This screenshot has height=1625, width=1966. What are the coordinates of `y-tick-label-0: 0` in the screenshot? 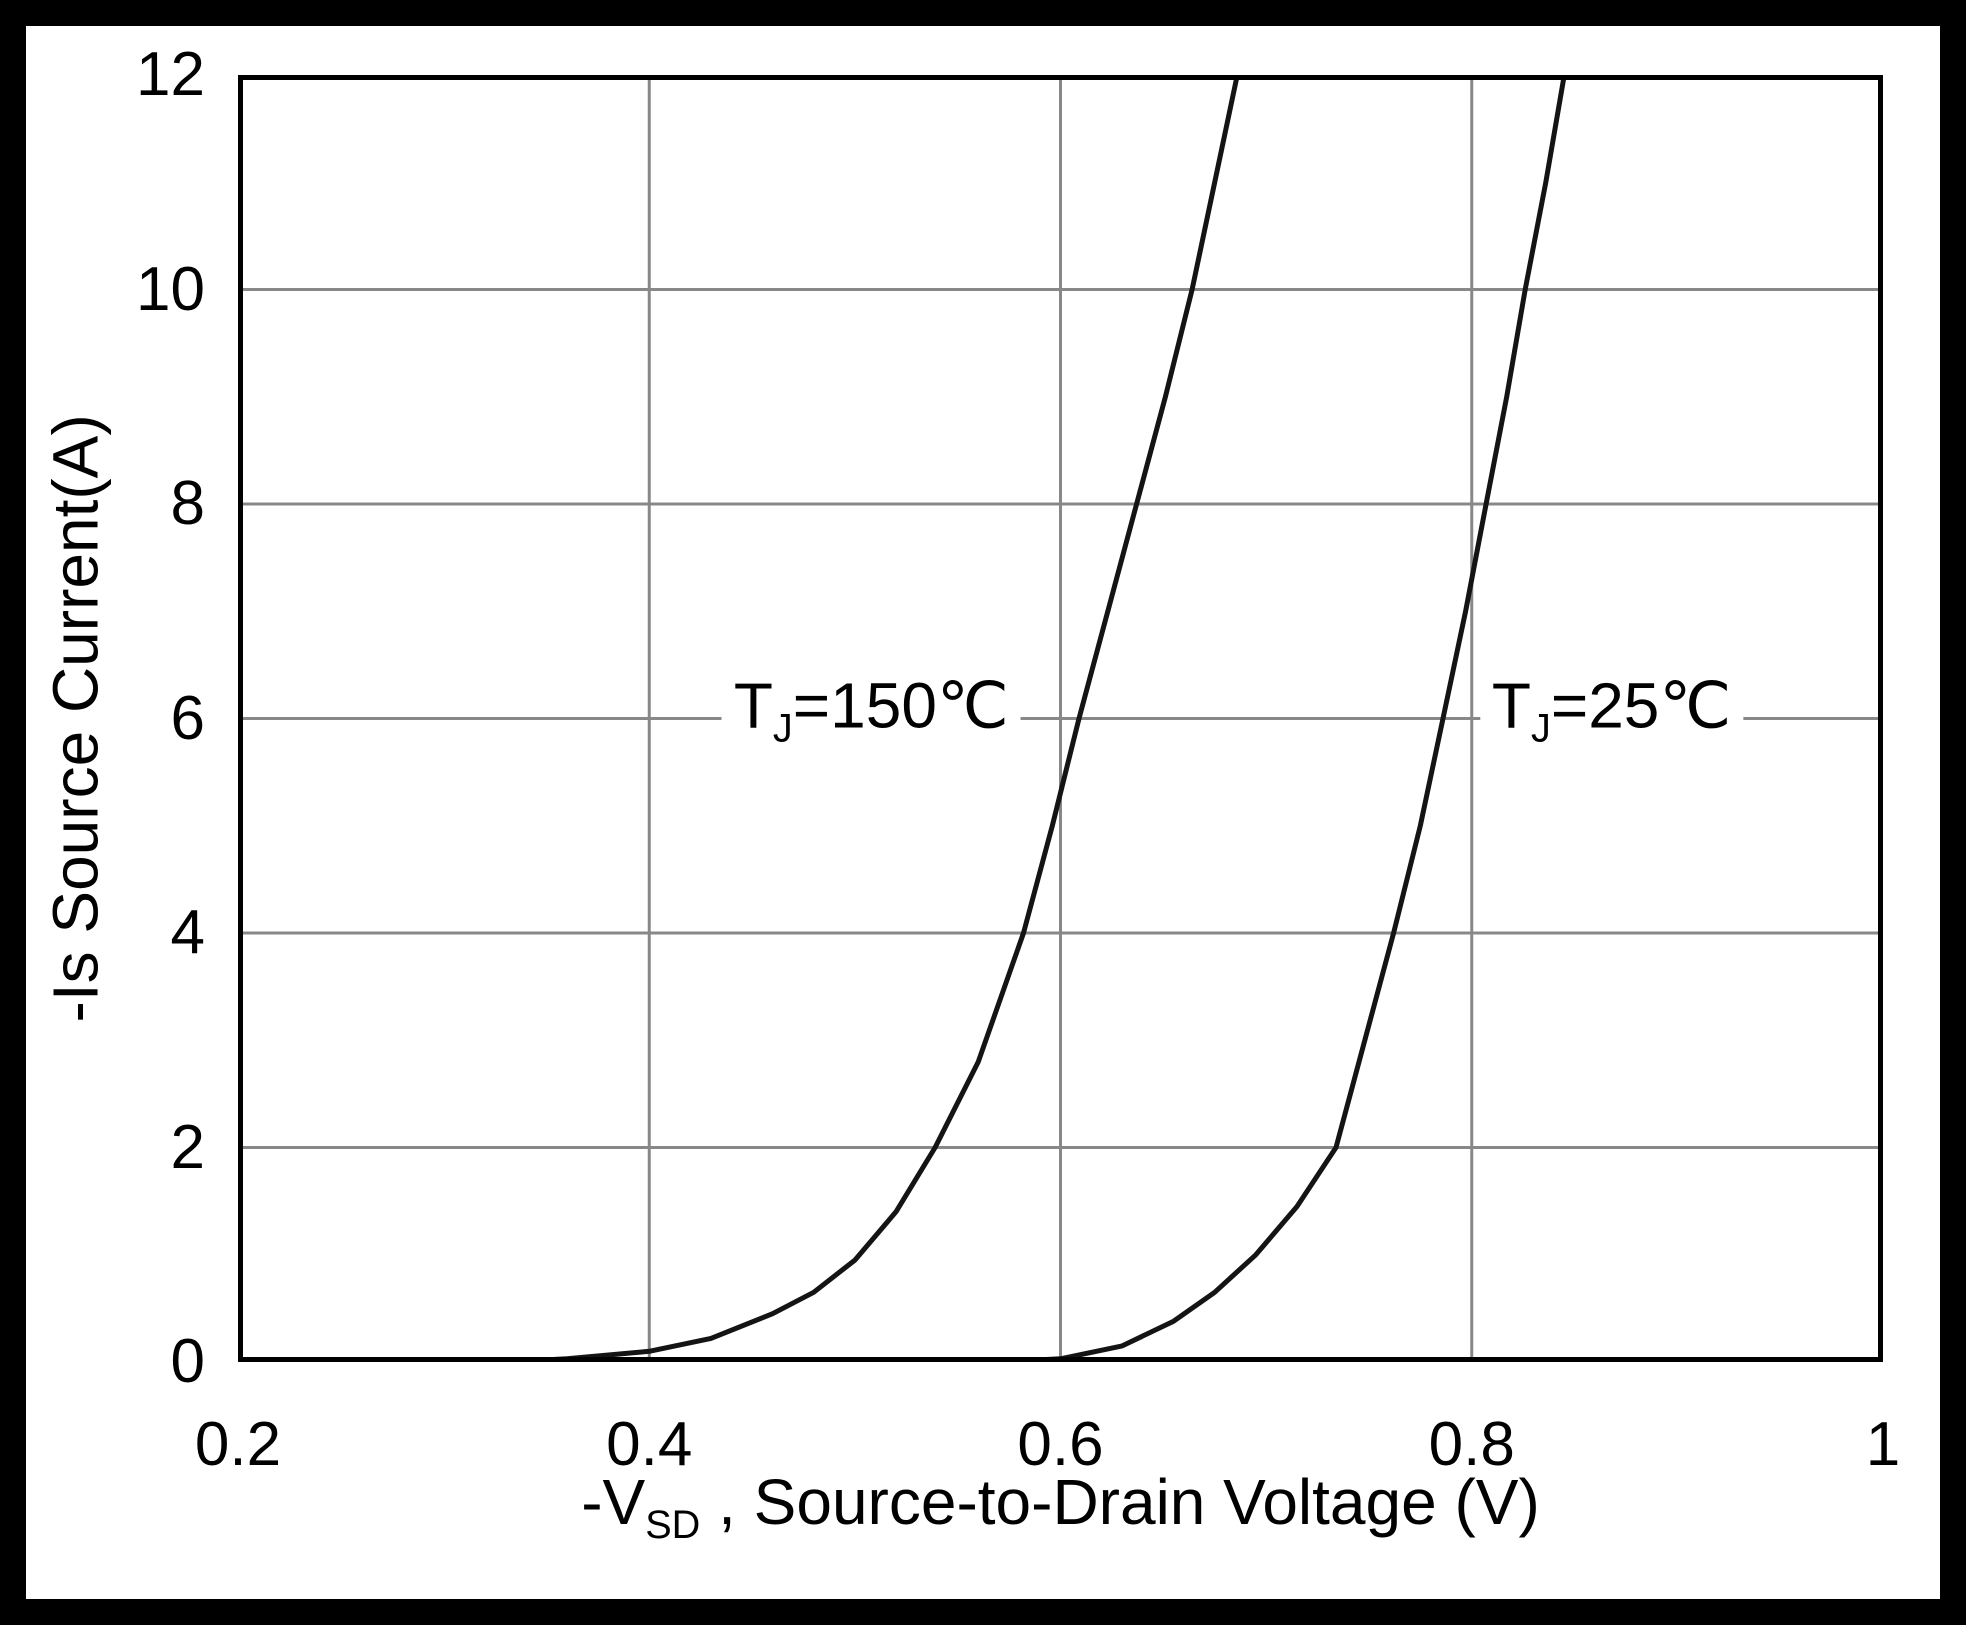 It's located at (187, 1361).